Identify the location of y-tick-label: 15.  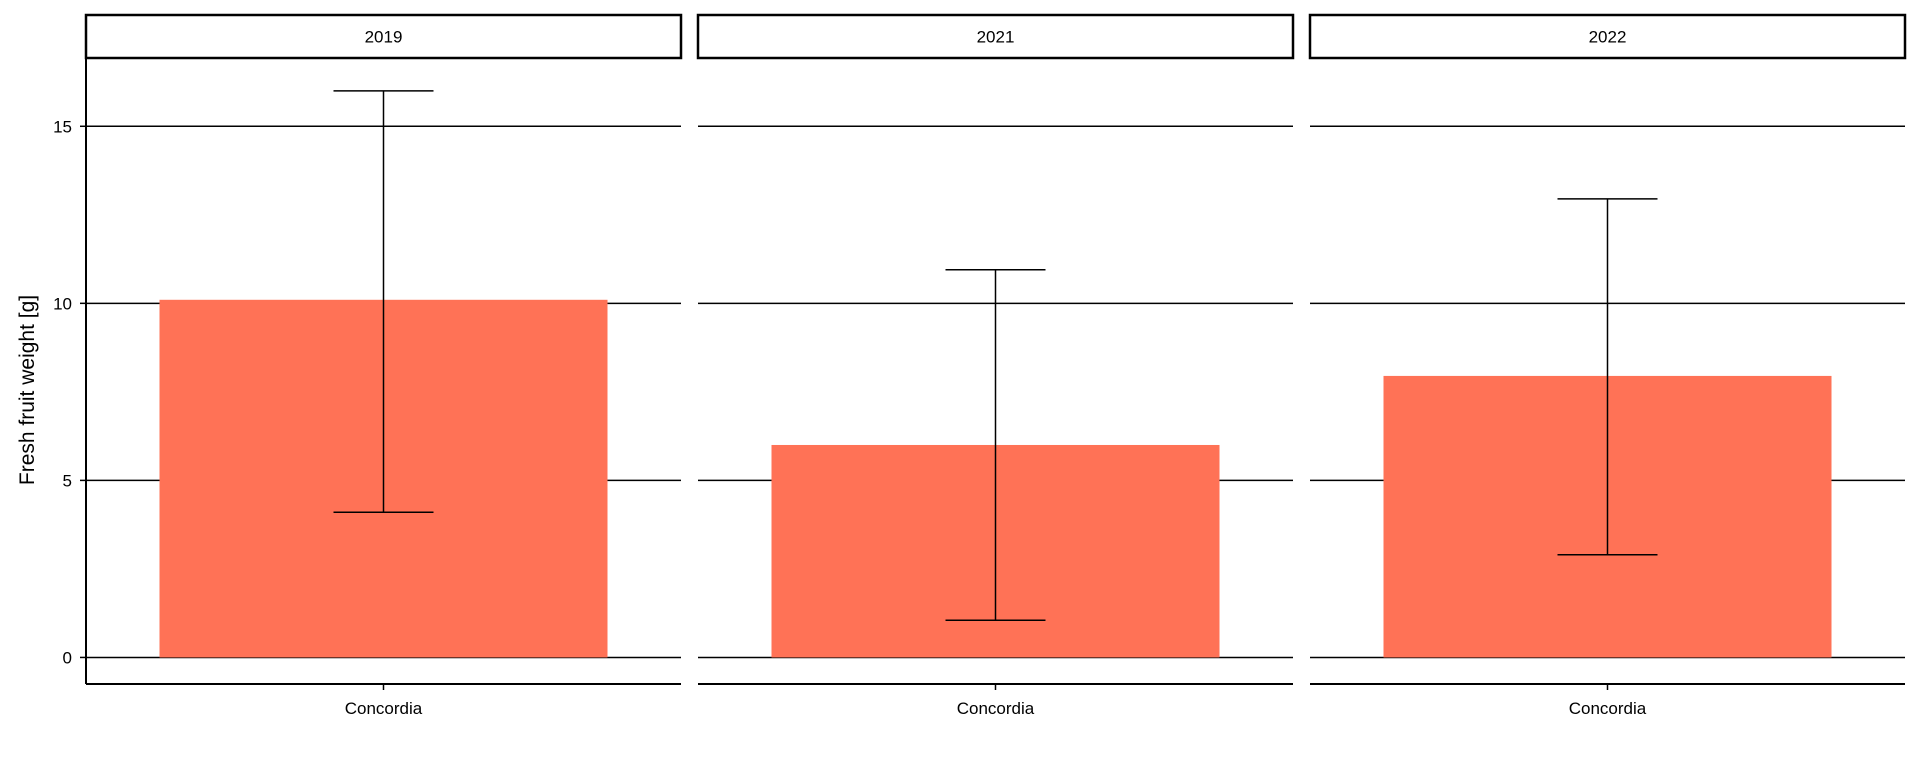
(62, 126).